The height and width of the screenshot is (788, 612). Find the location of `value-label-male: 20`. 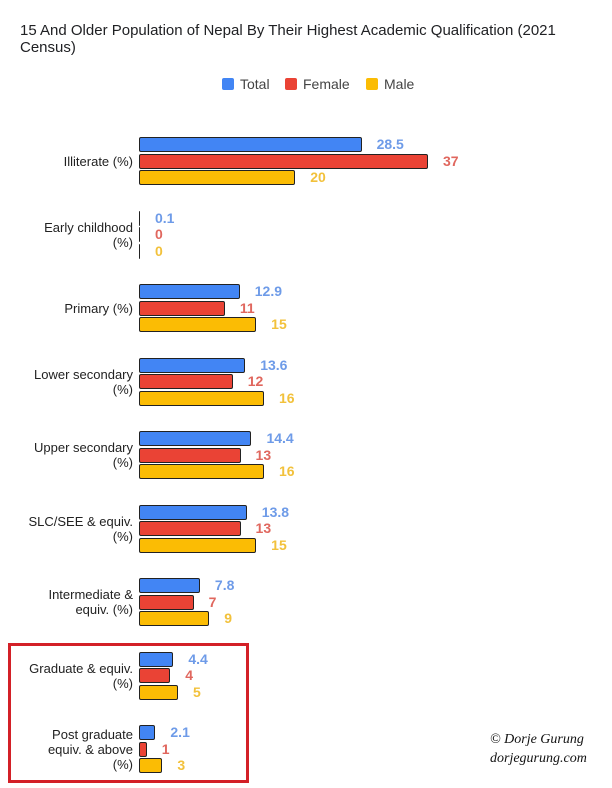

value-label-male: 20 is located at coordinates (318, 177).